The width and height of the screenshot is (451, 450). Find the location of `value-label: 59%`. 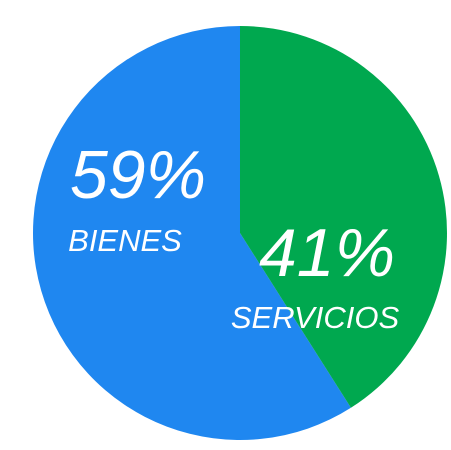

value-label: 59% is located at coordinates (138, 175).